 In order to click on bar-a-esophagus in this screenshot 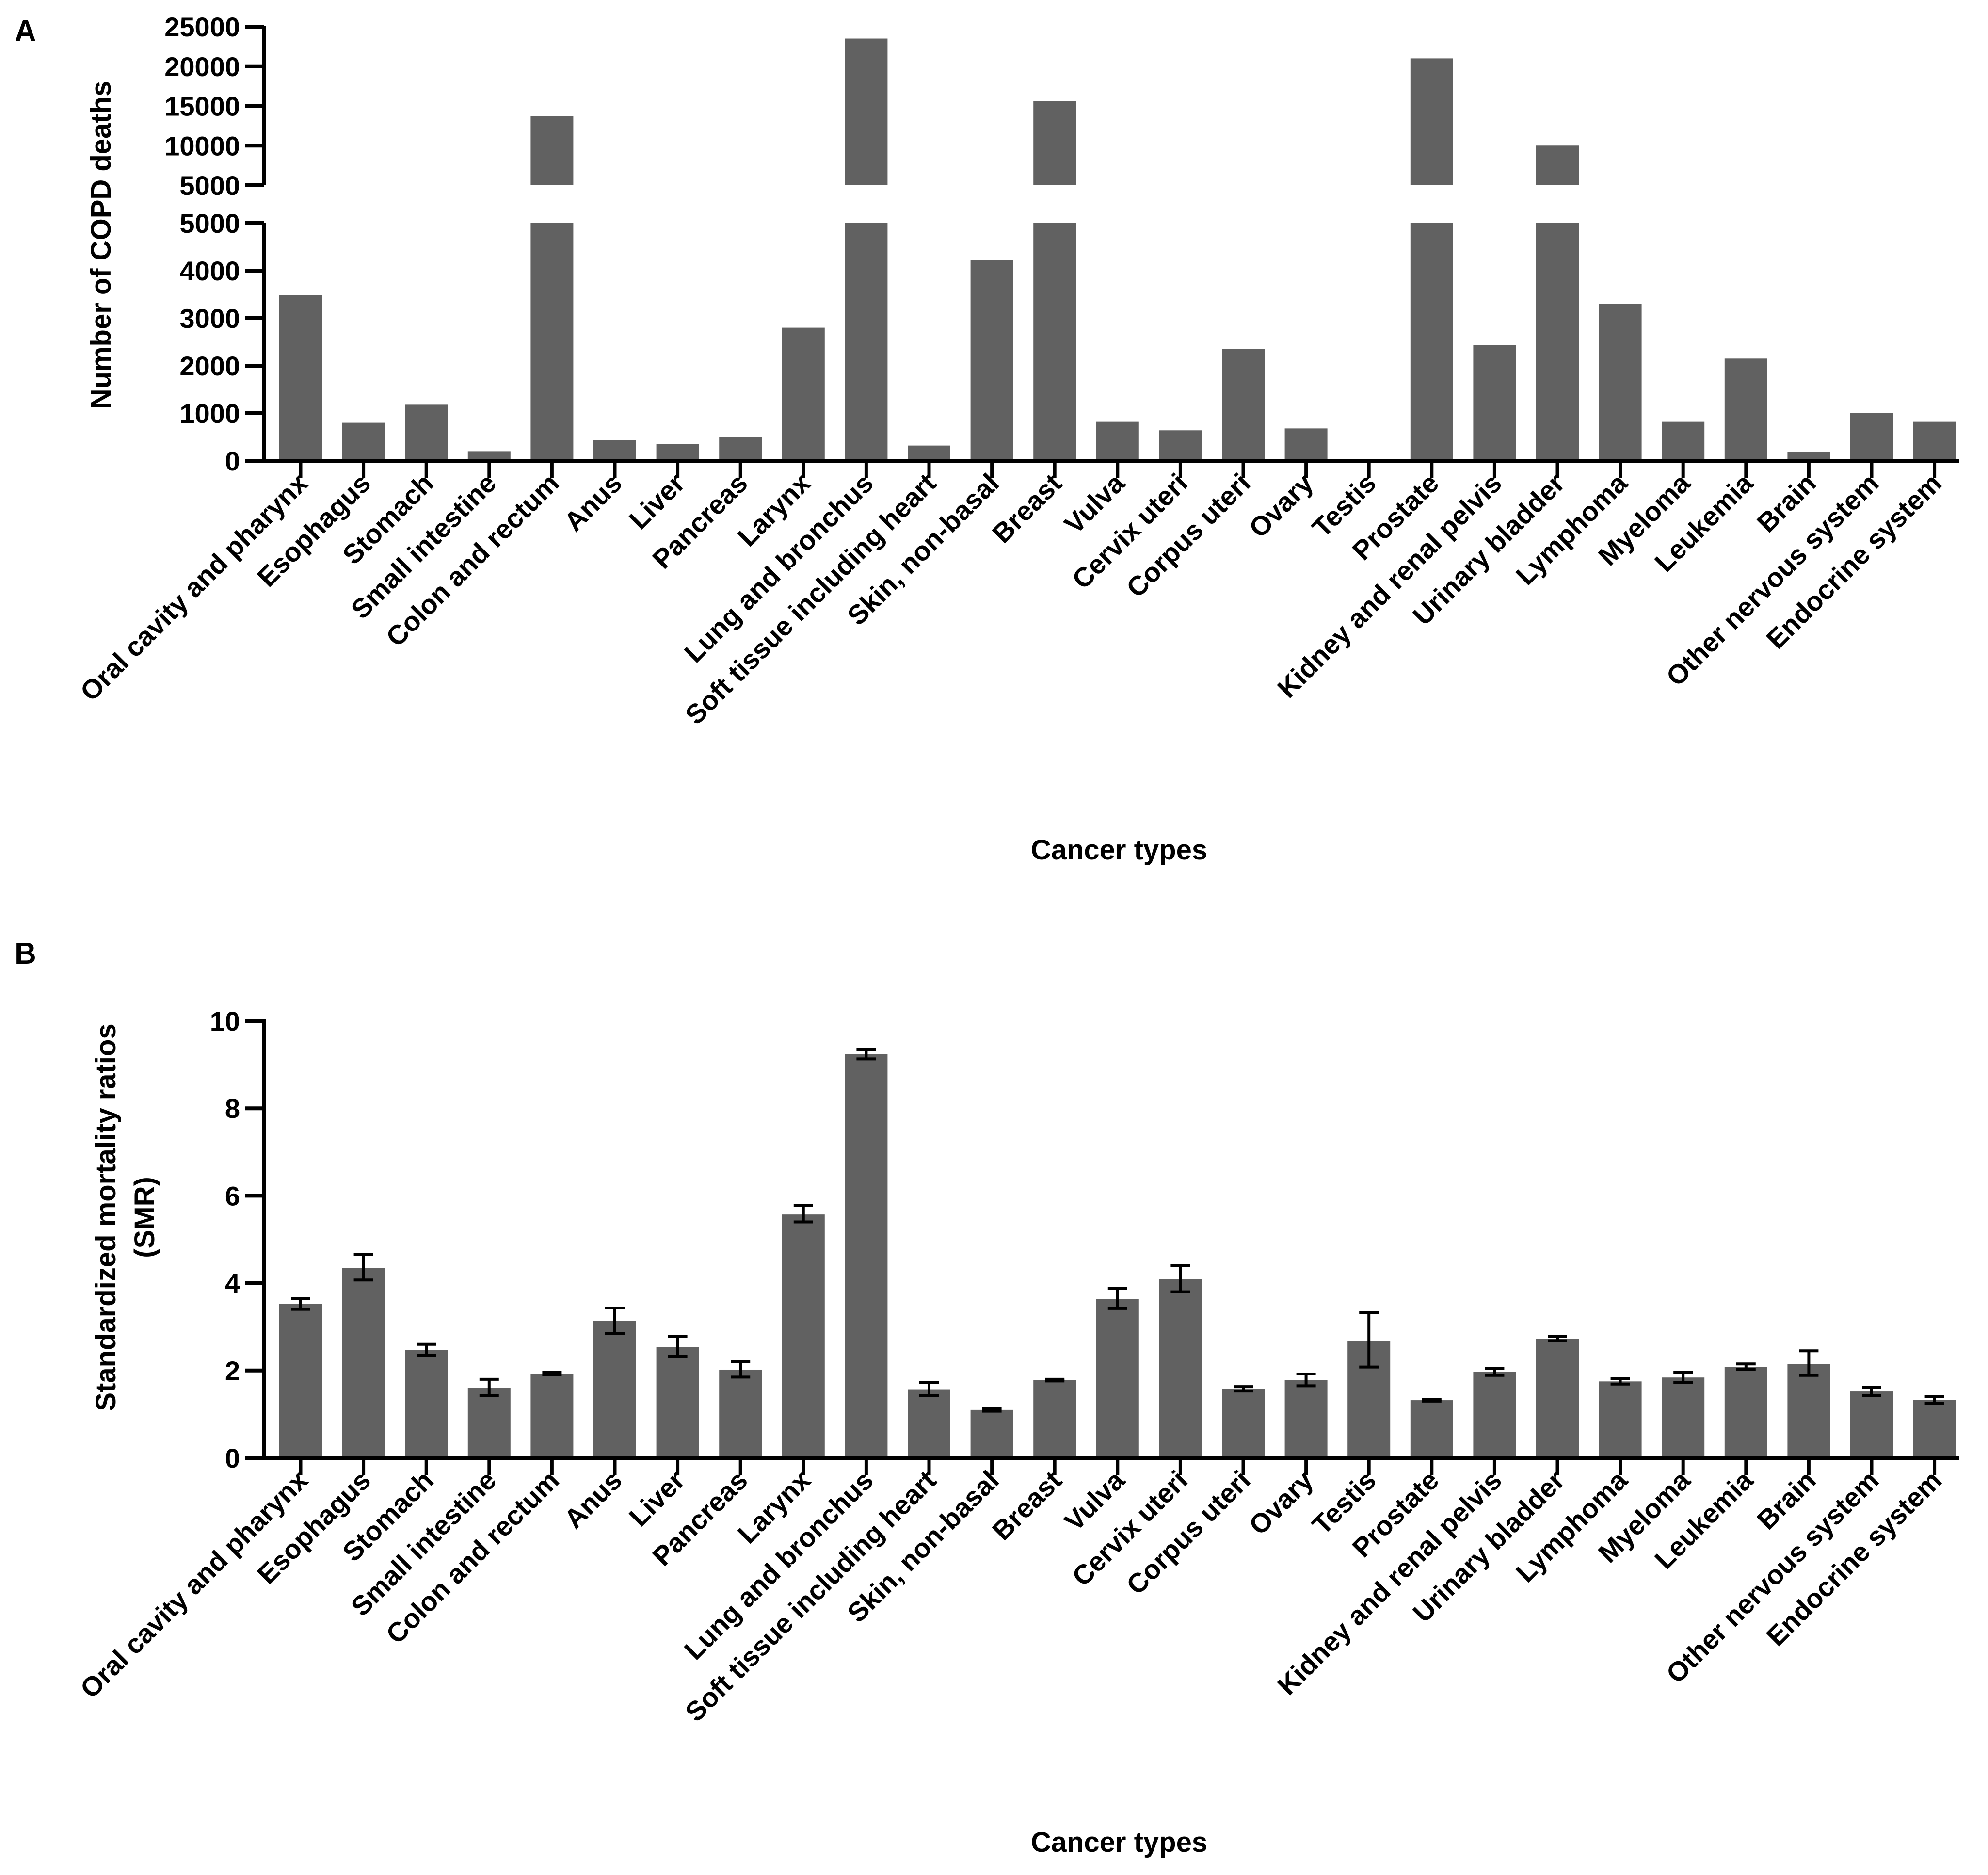, I will do `click(363, 441)`.